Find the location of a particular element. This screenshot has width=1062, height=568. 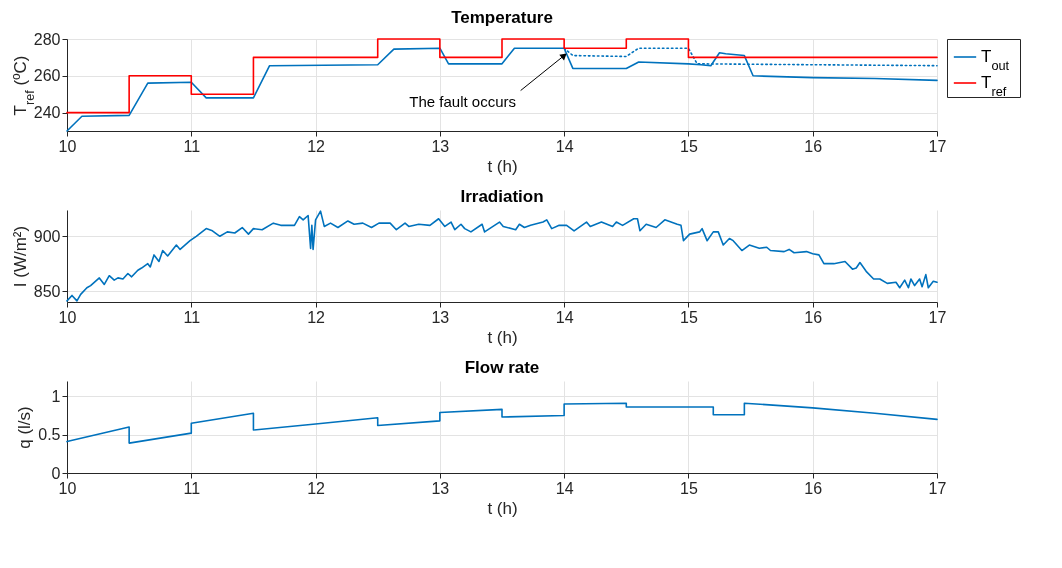

y-tick-label: 850 is located at coordinates (47, 291).